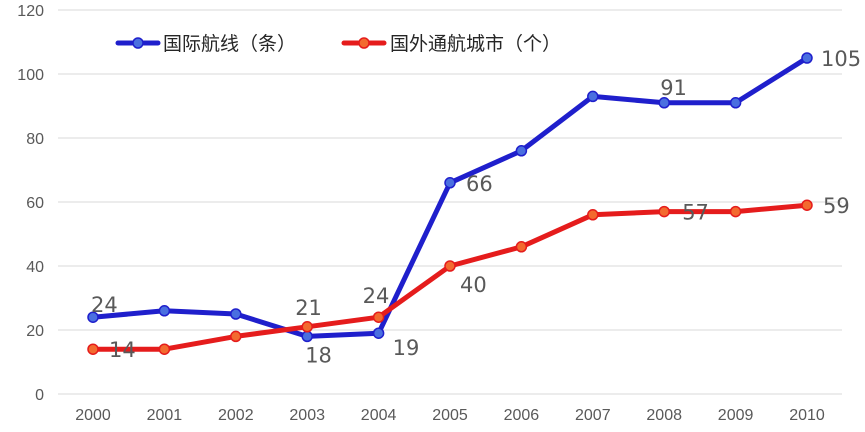 Image resolution: width=865 pixels, height=432 pixels. I want to click on data-label-series-1: 105, so click(841, 59).